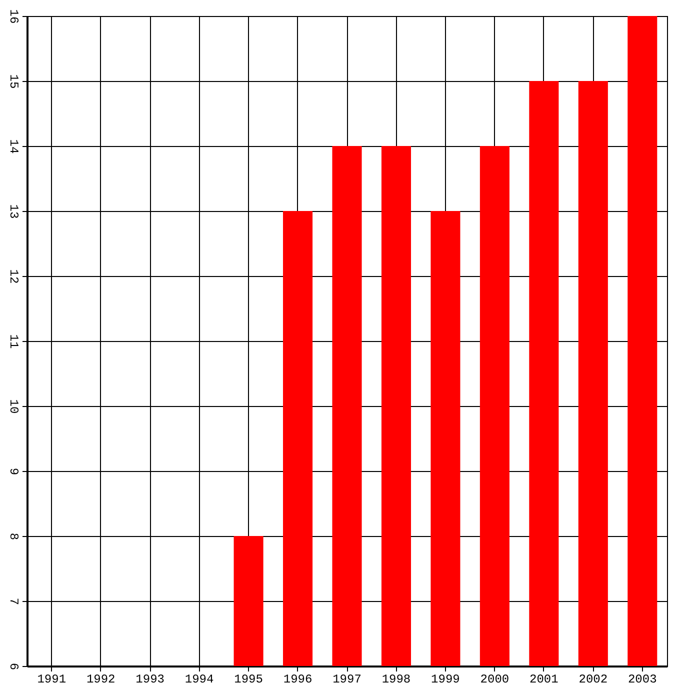  I want to click on x-tick-label: 1995, so click(248, 679).